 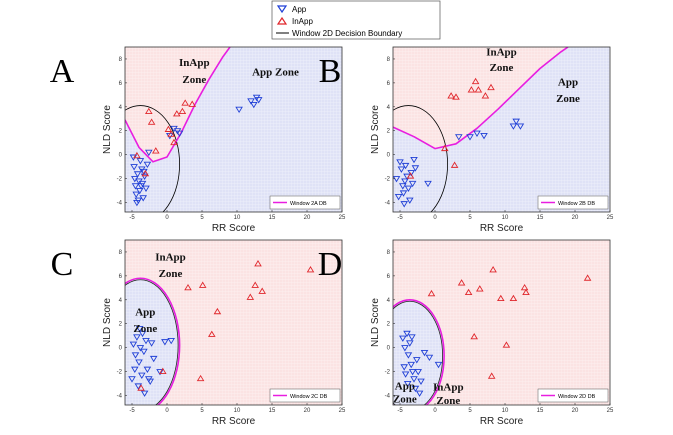 What do you see at coordinates (576, 204) in the screenshot?
I see `panel-legend-label: Window 2B DB` at bounding box center [576, 204].